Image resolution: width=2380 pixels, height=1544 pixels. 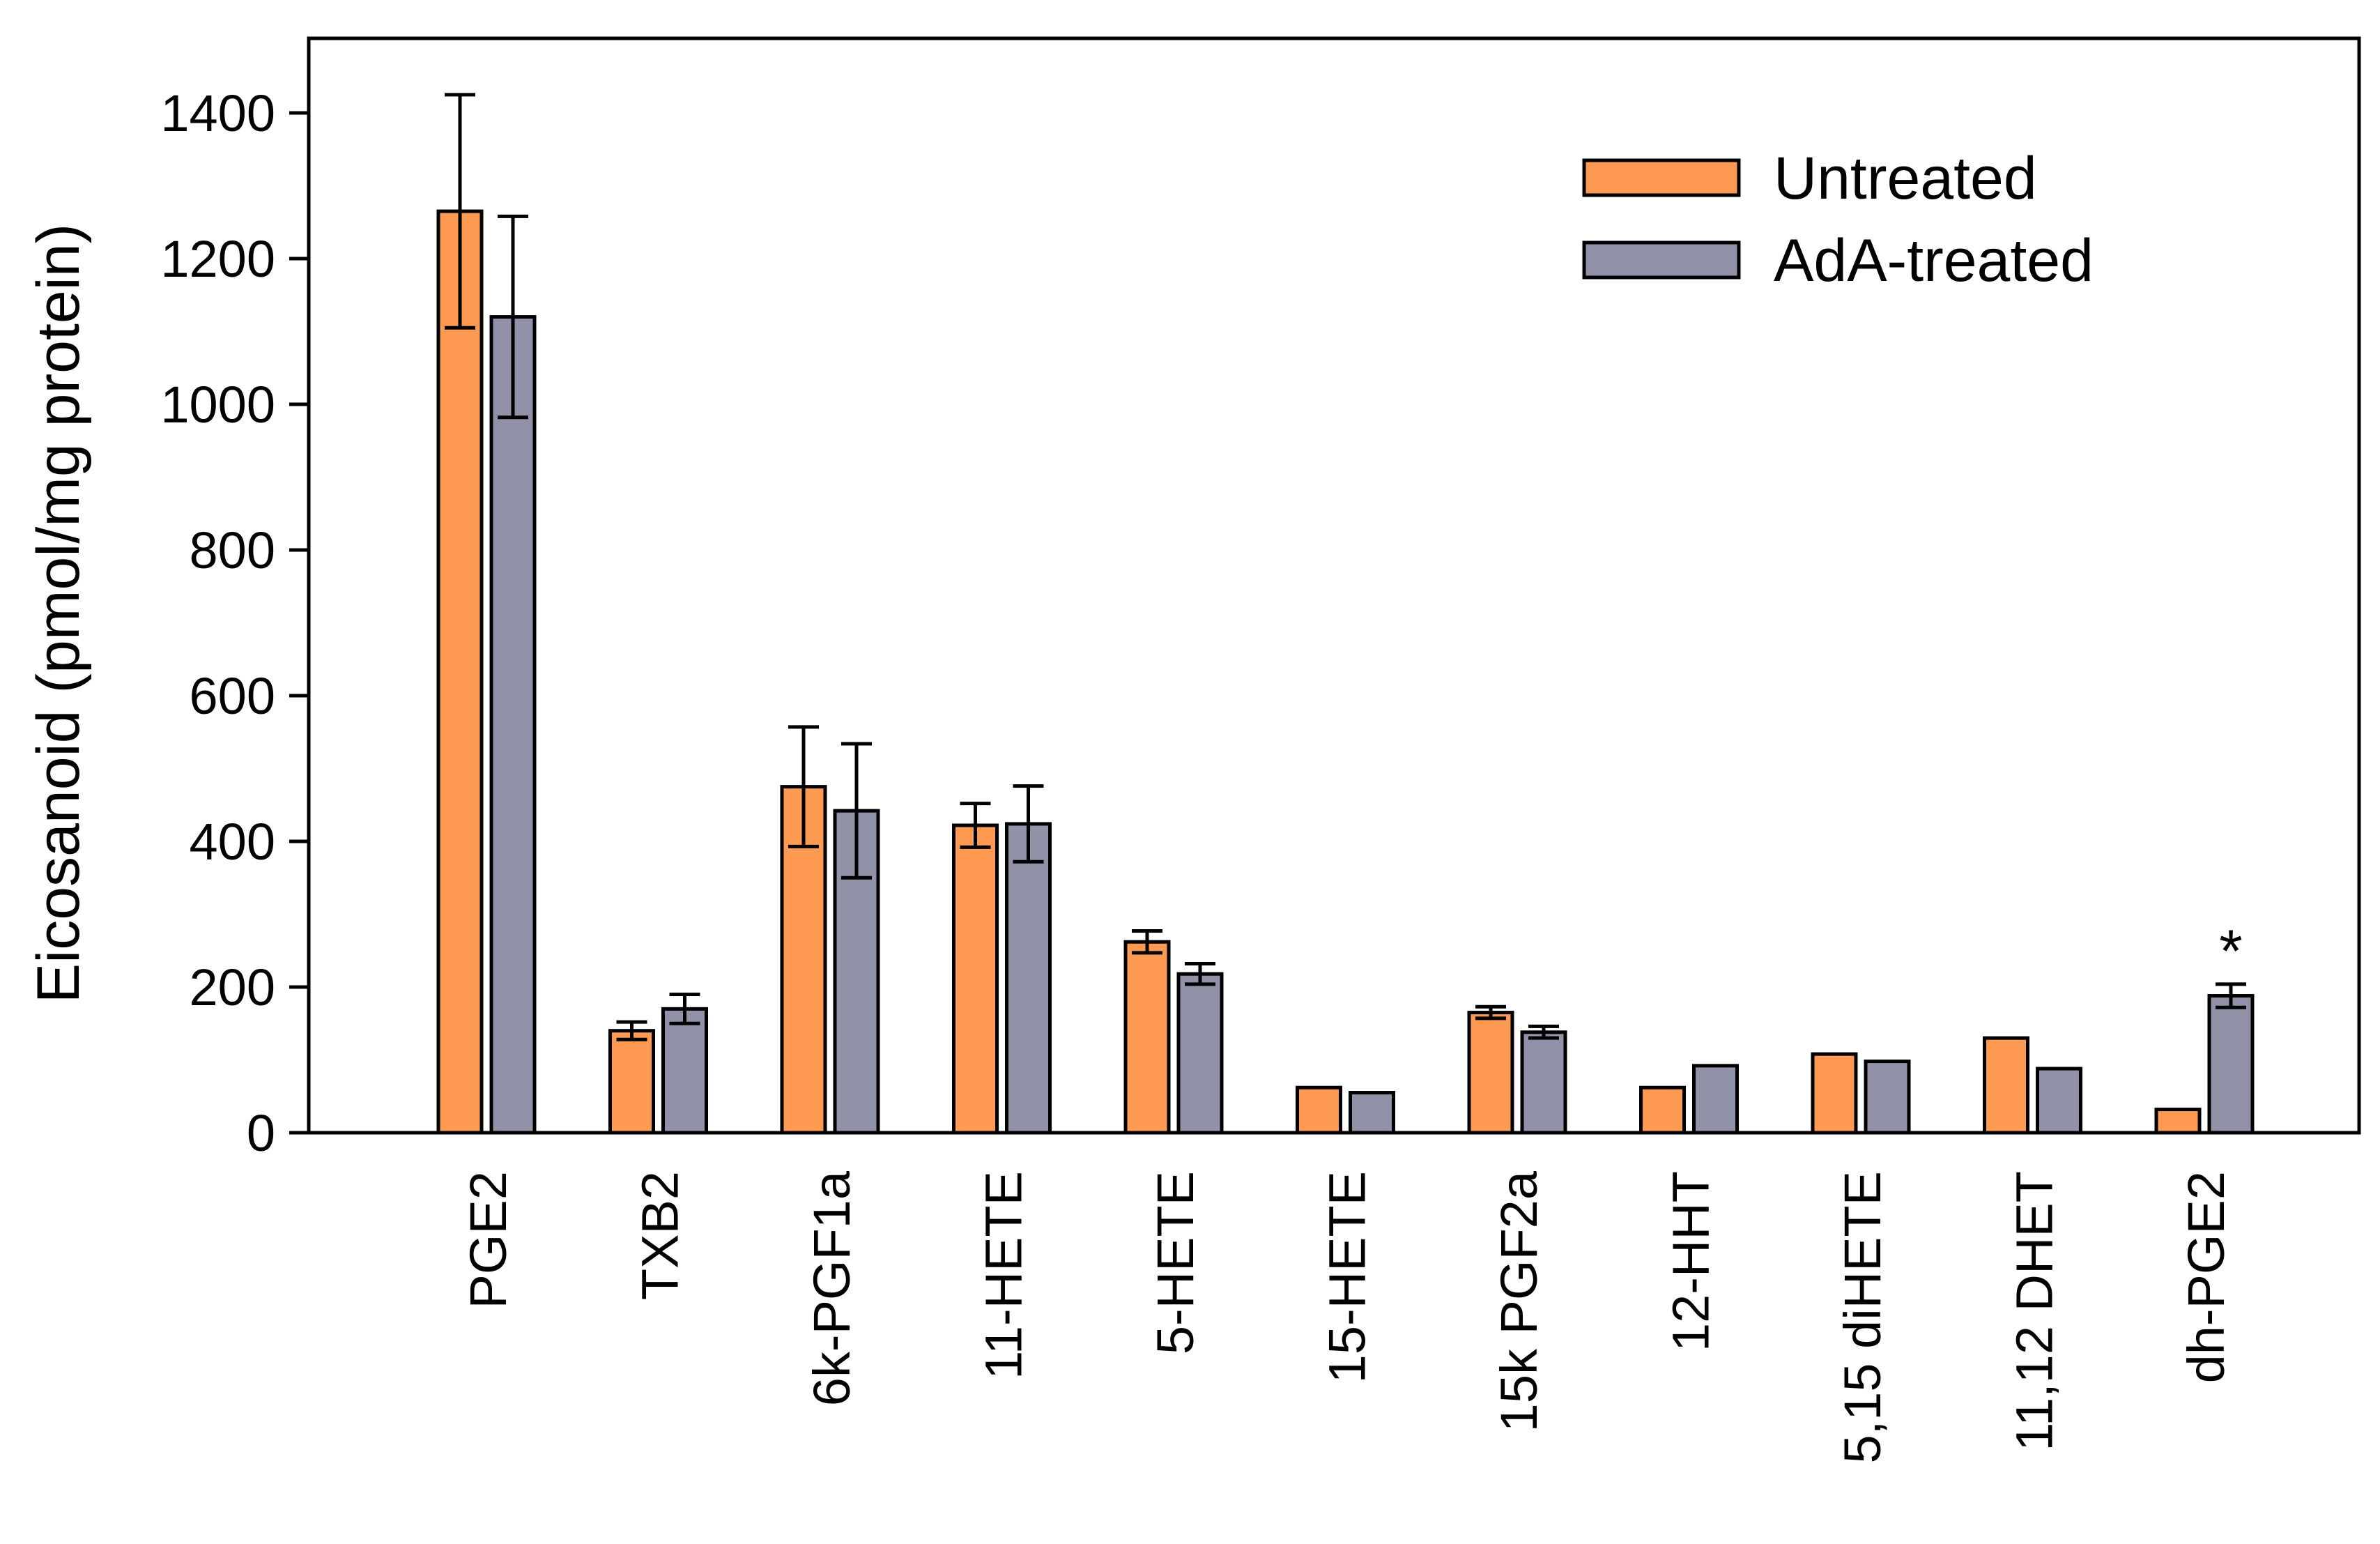 I want to click on significance-marker: *, so click(x=2230, y=951).